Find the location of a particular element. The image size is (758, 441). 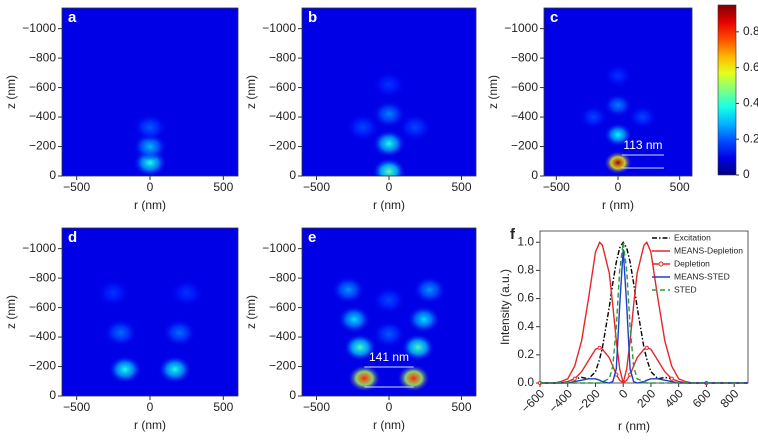

panel-label: d is located at coordinates (72, 237).